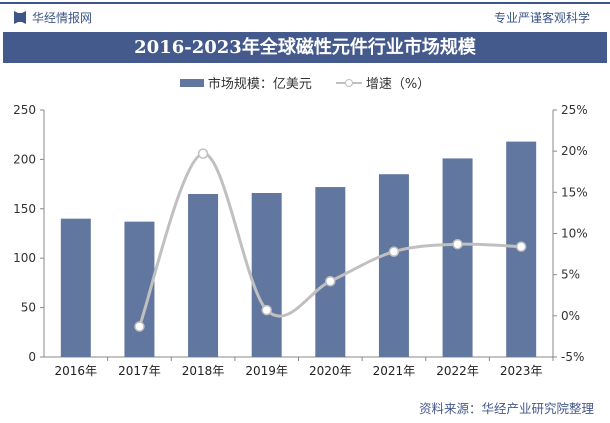  Describe the element at coordinates (305, 3) in the screenshot. I see `top-rule` at that location.